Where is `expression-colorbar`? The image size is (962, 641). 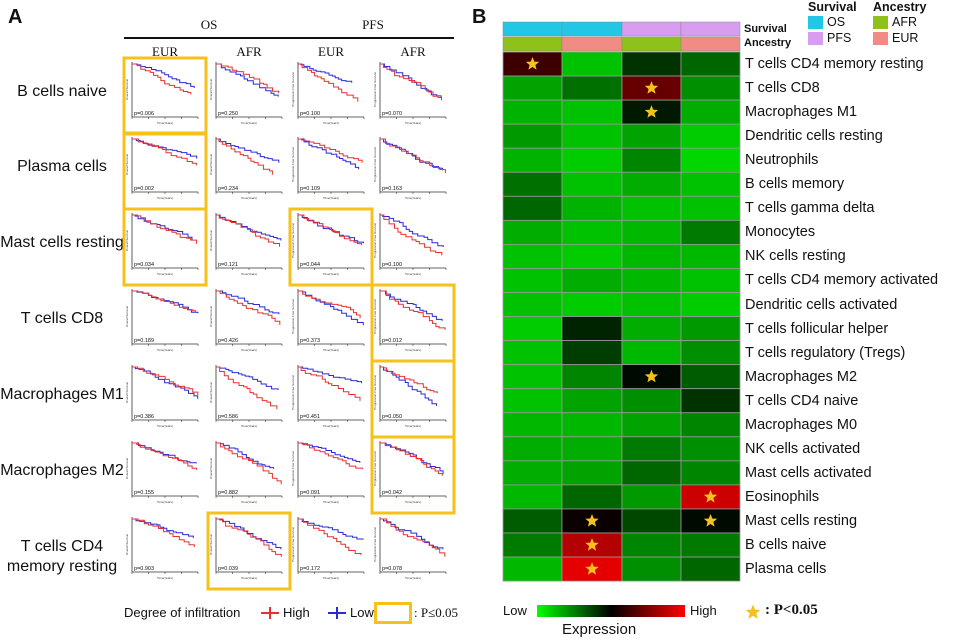
expression-colorbar is located at coordinates (611, 611).